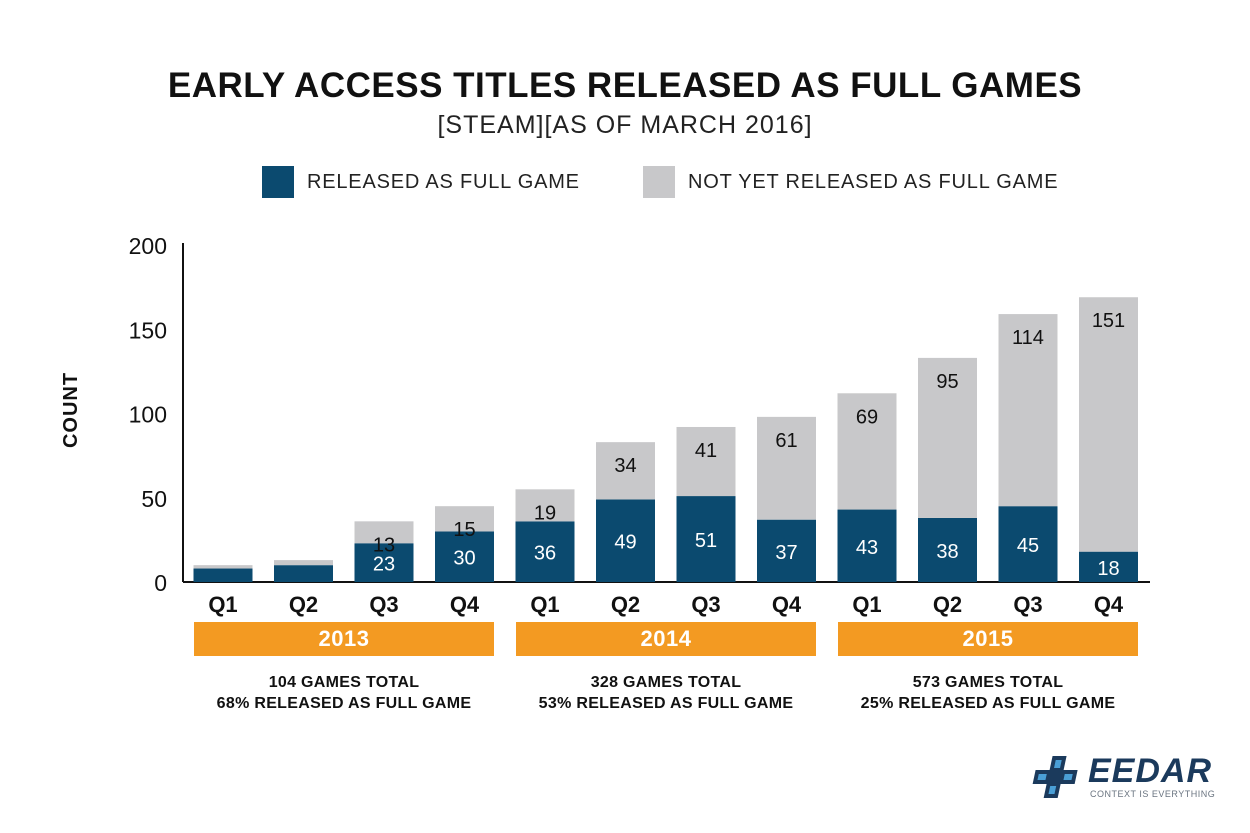  Describe the element at coordinates (1028, 338) in the screenshot. I see `data-label: 114` at that location.